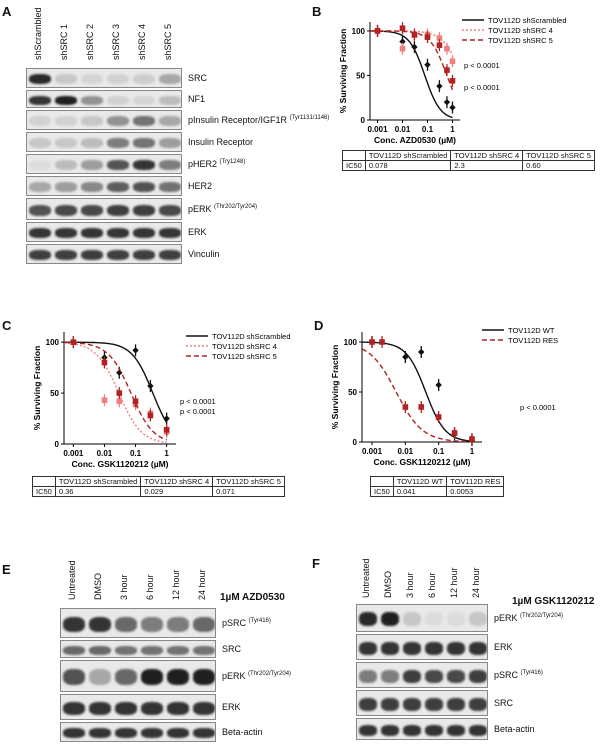 The width and height of the screenshot is (600, 756). What do you see at coordinates (355, 442) in the screenshot?
I see `y-tick-label: 0` at bounding box center [355, 442].